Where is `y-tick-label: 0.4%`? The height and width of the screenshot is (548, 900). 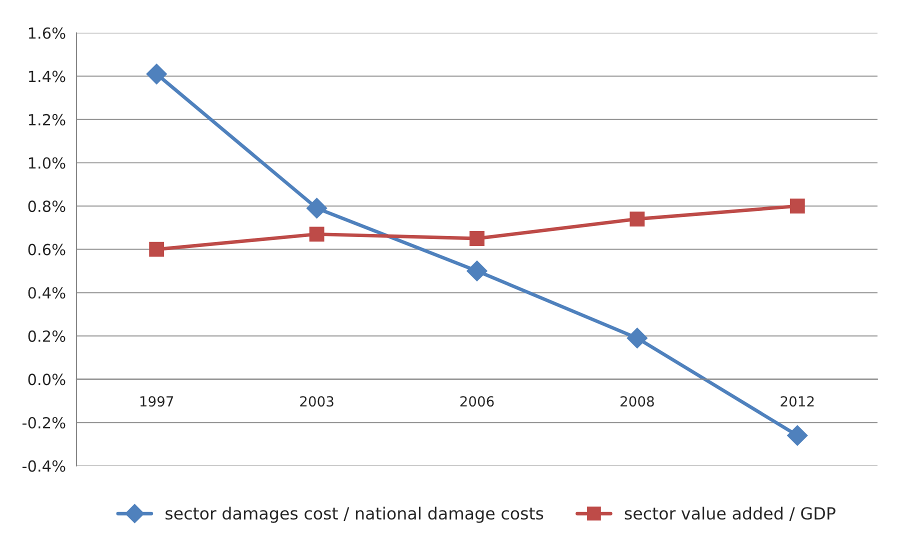 y-tick-label: 0.4% is located at coordinates (47, 293).